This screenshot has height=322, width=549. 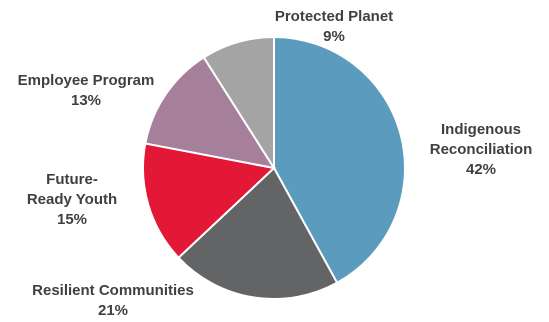 I want to click on pie-category-label-future-ready-youth: Ready Youth, so click(x=72, y=199).